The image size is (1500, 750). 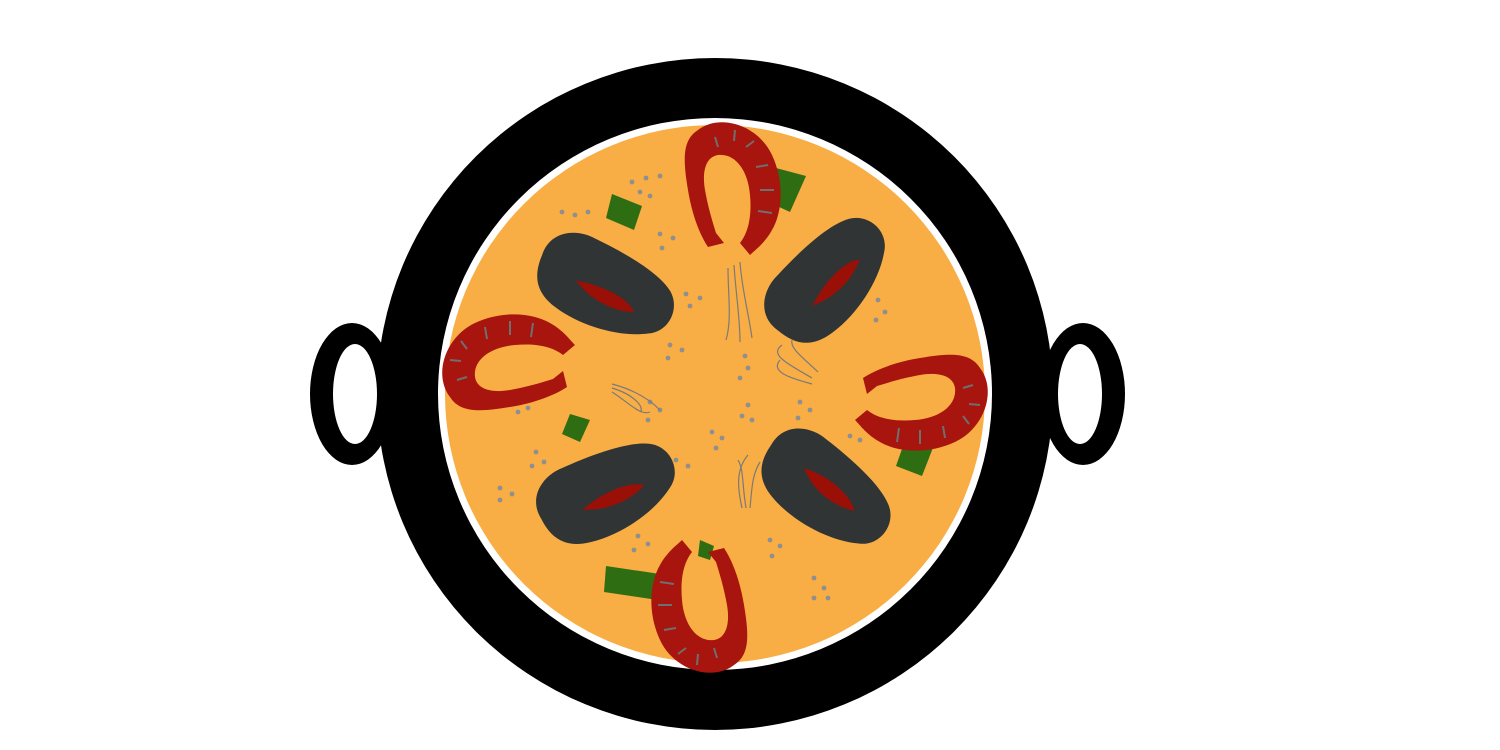 What do you see at coordinates (921, 402) in the screenshot?
I see `shrimp-right` at bounding box center [921, 402].